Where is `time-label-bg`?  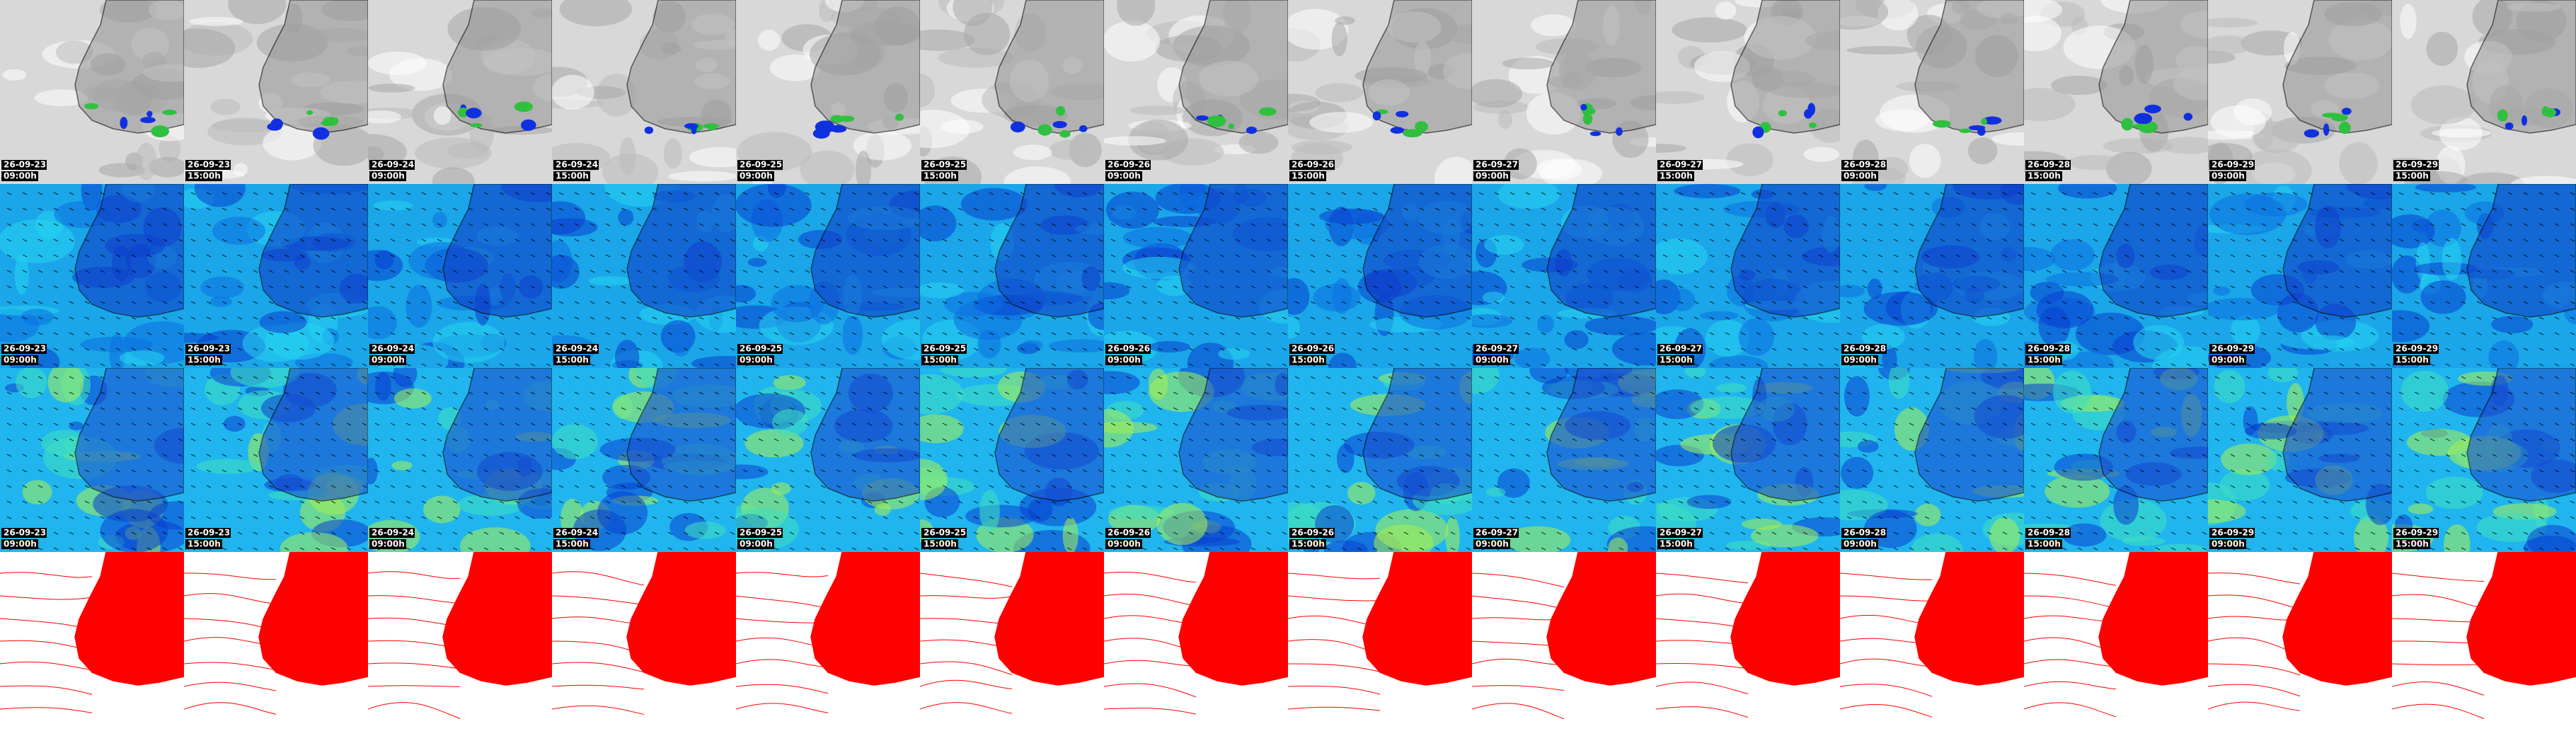 time-label-bg is located at coordinates (756, 360).